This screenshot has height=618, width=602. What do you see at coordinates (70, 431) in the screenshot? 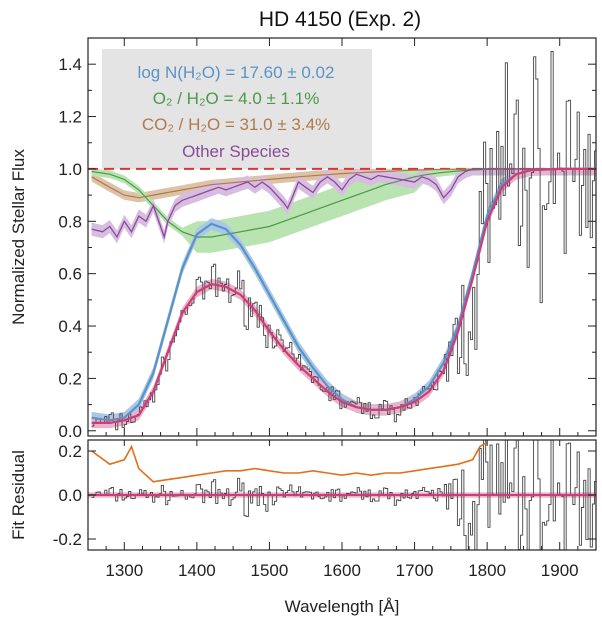
I see `flux-ytick-label: 0.0` at bounding box center [70, 431].